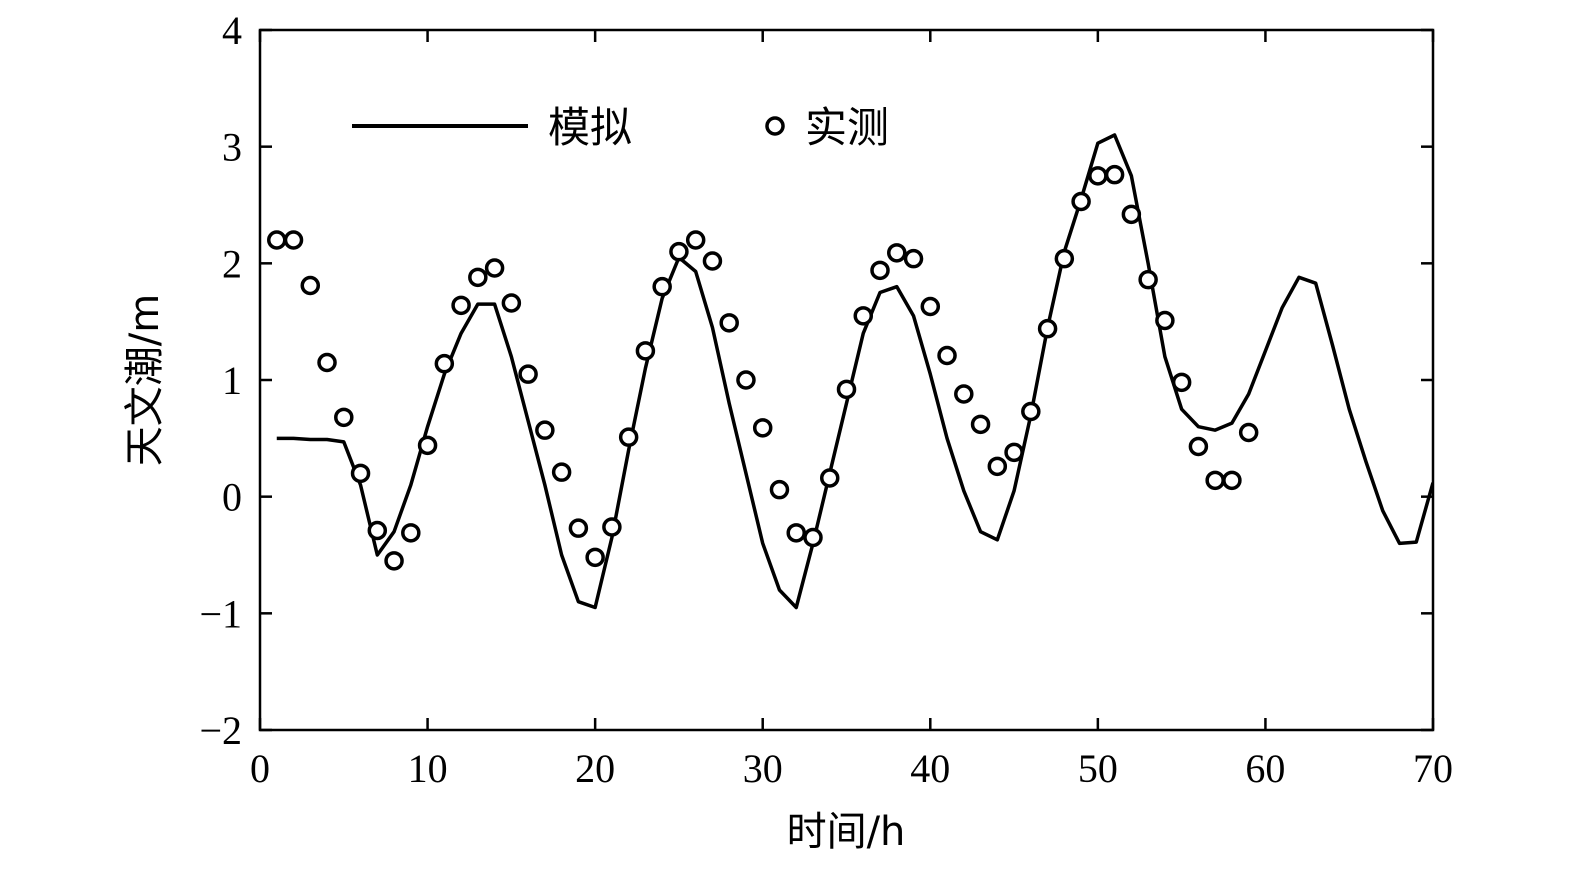  What do you see at coordinates (232, 147) in the screenshot?
I see `y-tick-label: 3` at bounding box center [232, 147].